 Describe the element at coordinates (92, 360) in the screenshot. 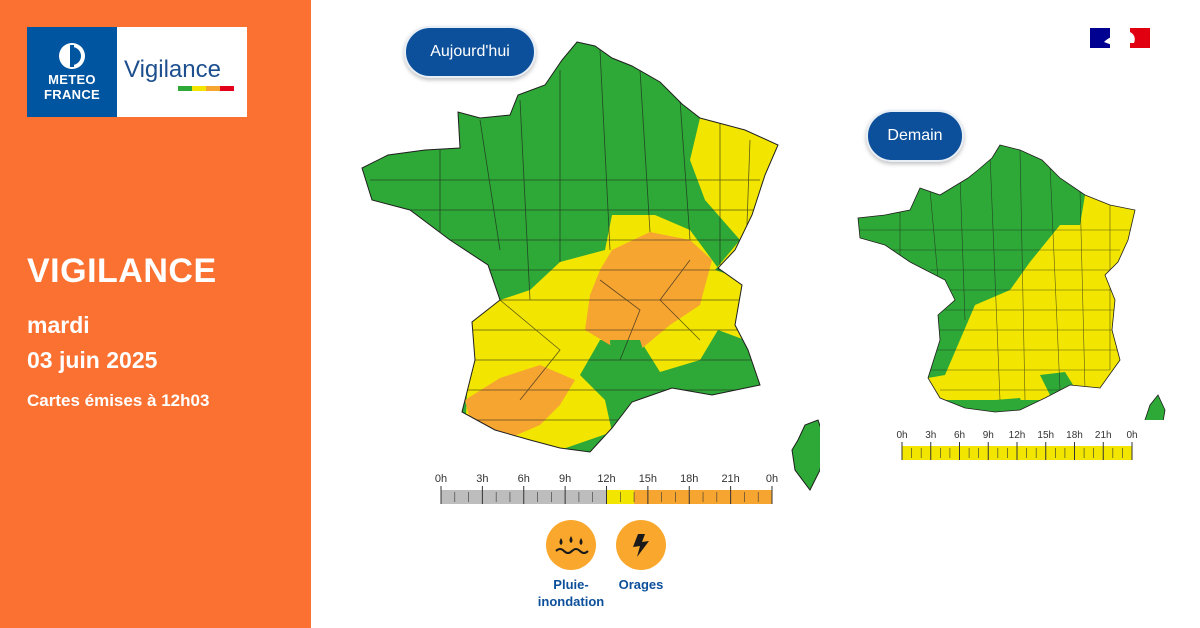

I see `date-label: 03 juin 2025` at that location.